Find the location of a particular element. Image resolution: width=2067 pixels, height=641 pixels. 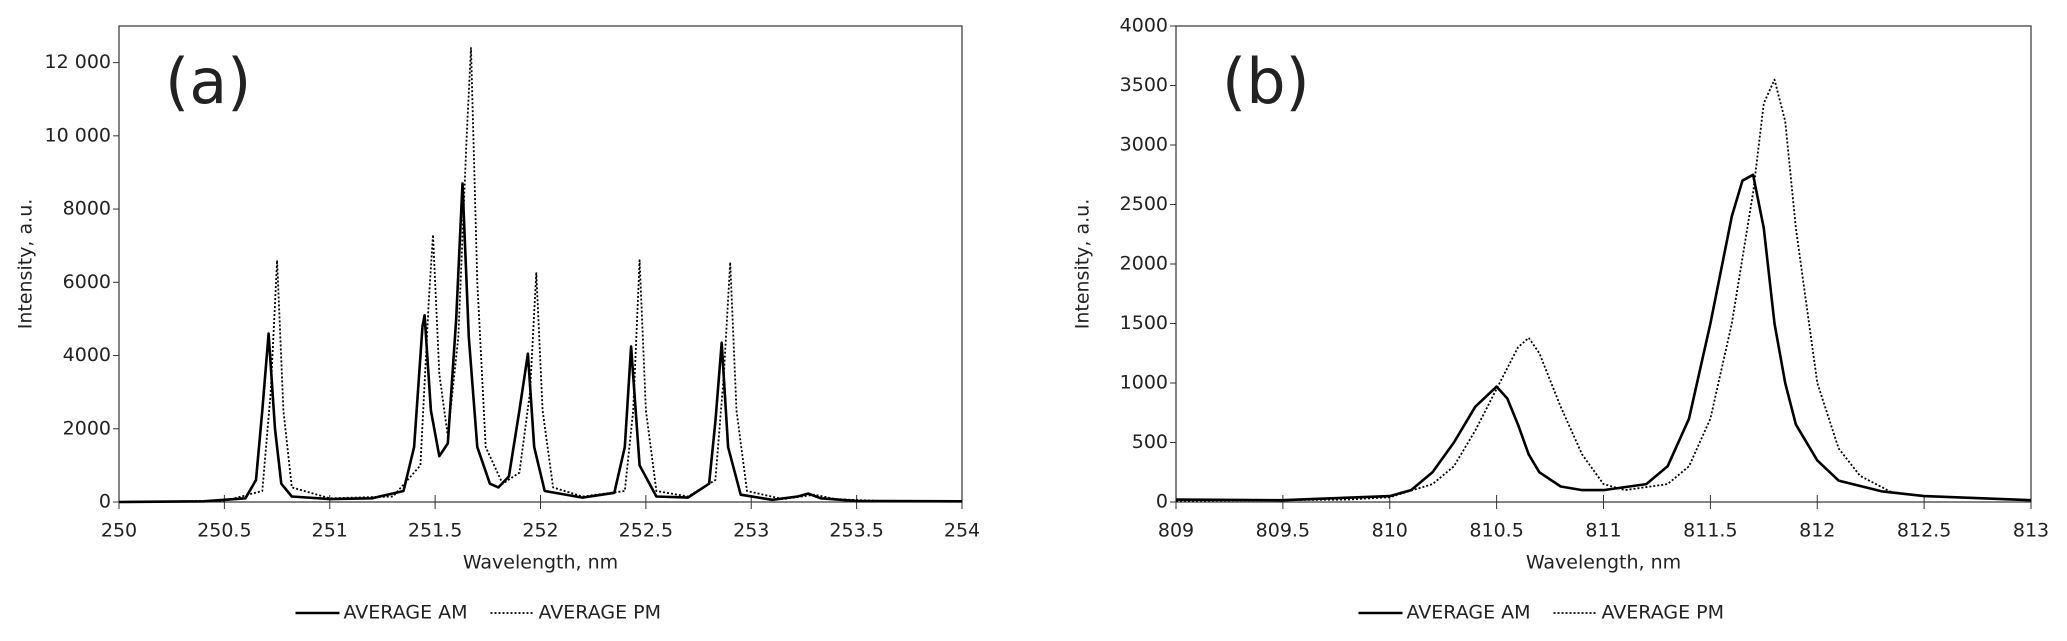

y-tick-label: 8000 is located at coordinates (87, 209).